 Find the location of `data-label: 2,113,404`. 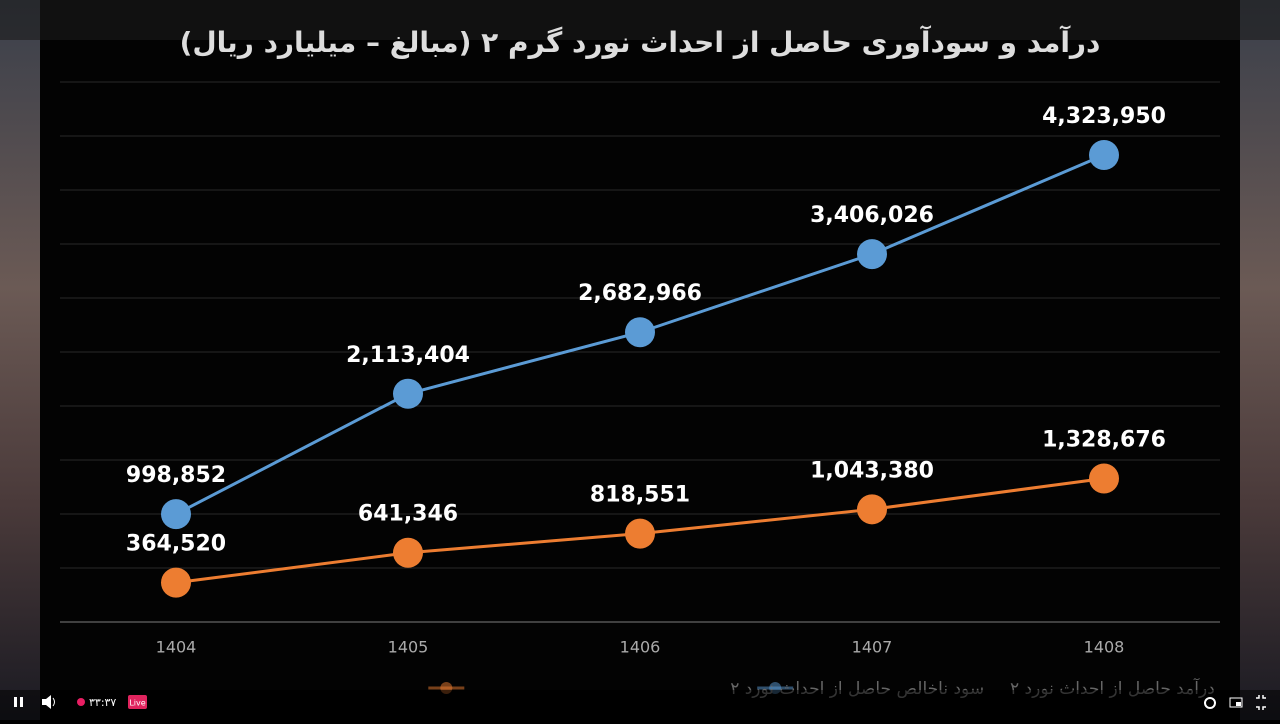

data-label: 2,113,404 is located at coordinates (408, 355).